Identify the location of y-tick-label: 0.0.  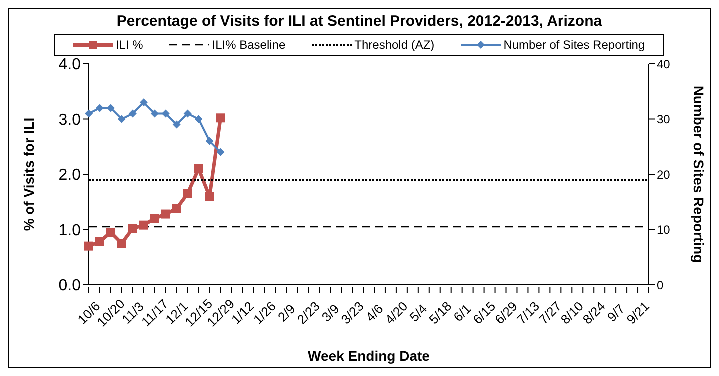
(70, 286).